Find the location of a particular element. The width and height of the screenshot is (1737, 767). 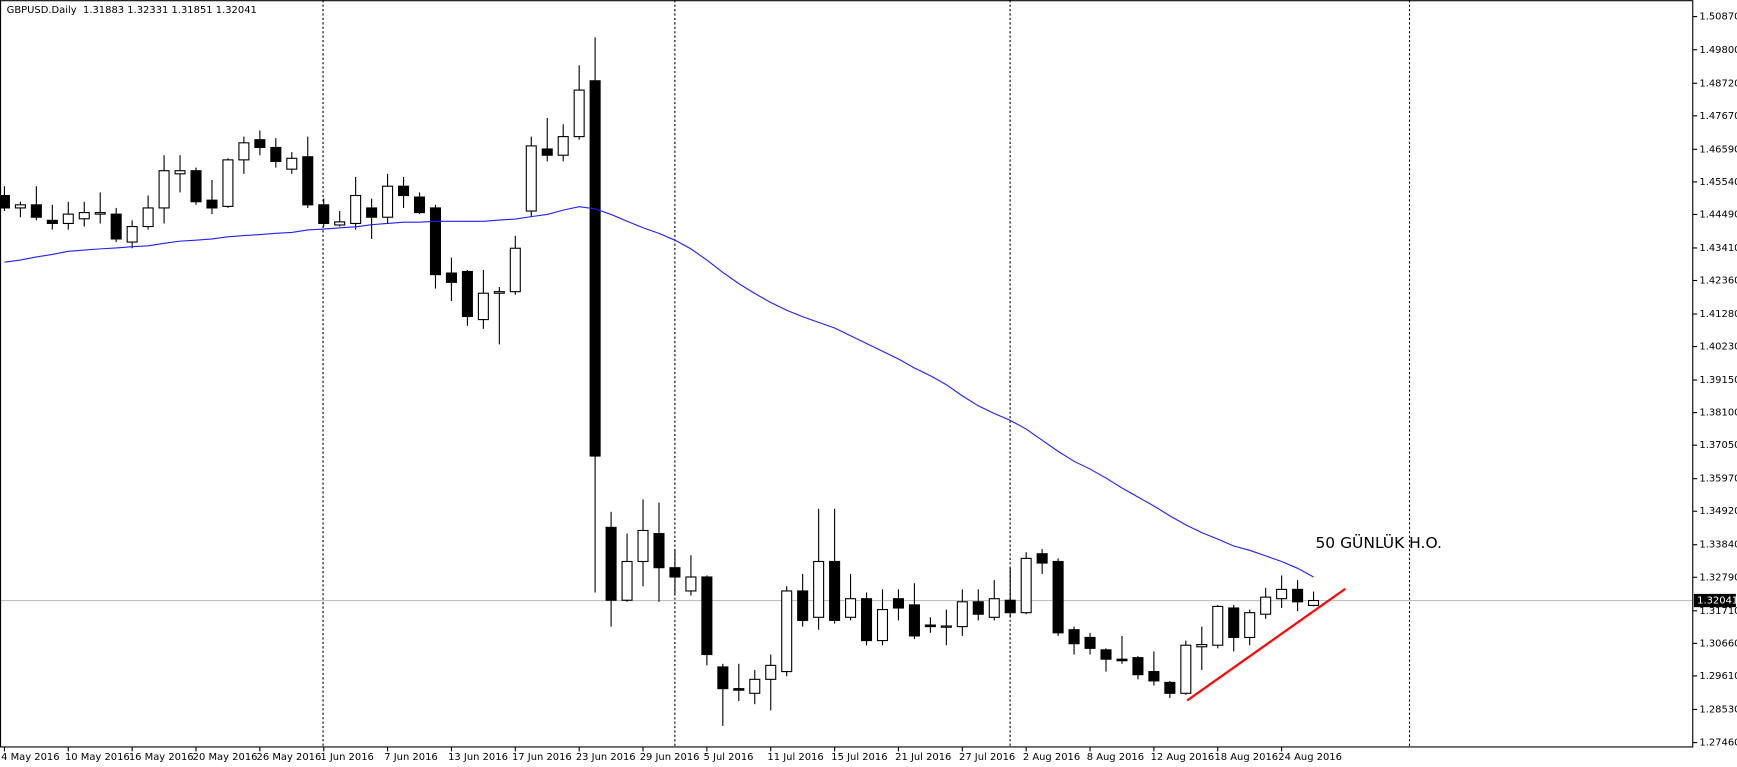

y-tick-label: 1.47670 is located at coordinates (1718, 116).